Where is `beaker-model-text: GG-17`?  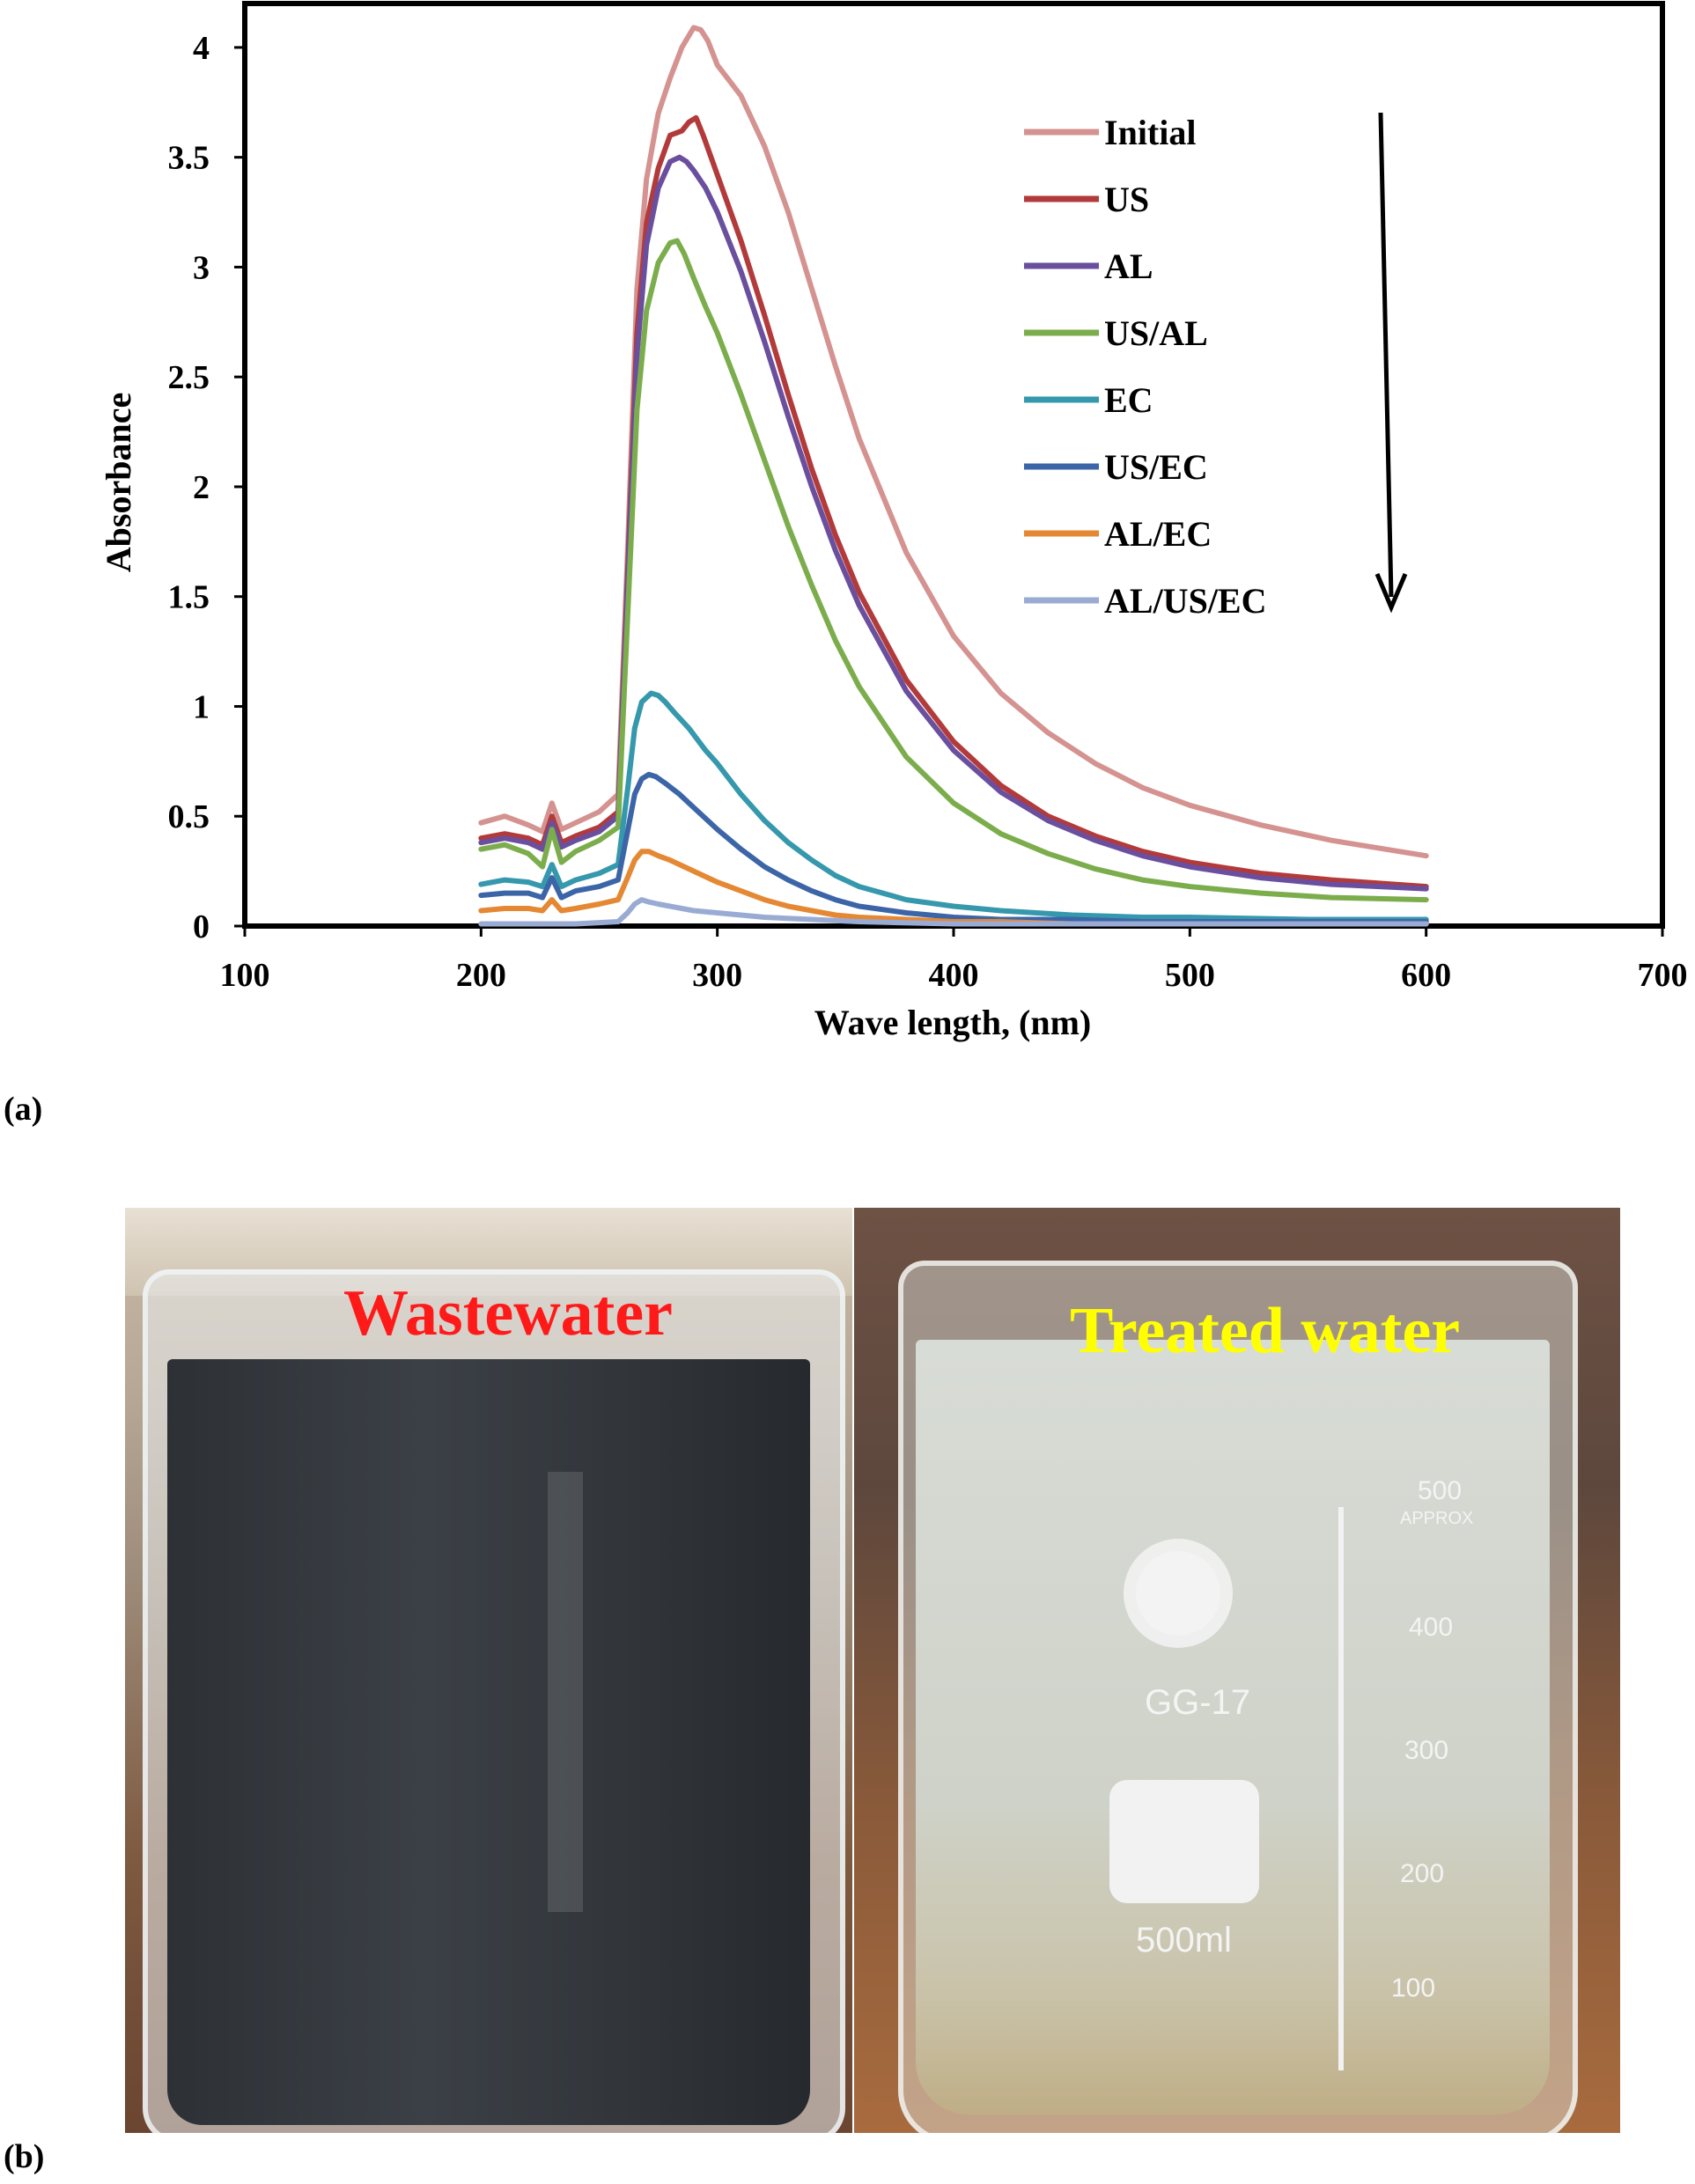 beaker-model-text: GG-17 is located at coordinates (1198, 1702).